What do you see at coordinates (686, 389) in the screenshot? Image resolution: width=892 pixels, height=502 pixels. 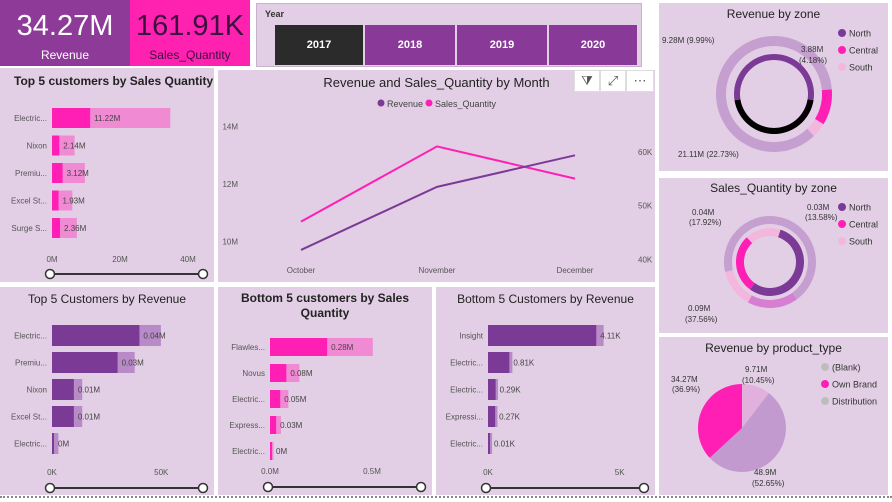 I see `data-label: (36.9%)` at bounding box center [686, 389].